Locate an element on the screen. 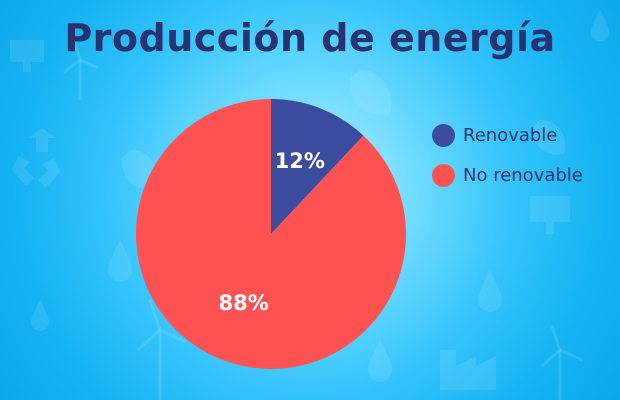 The width and height of the screenshot is (620, 400). recycle-icon is located at coordinates (36, 158).